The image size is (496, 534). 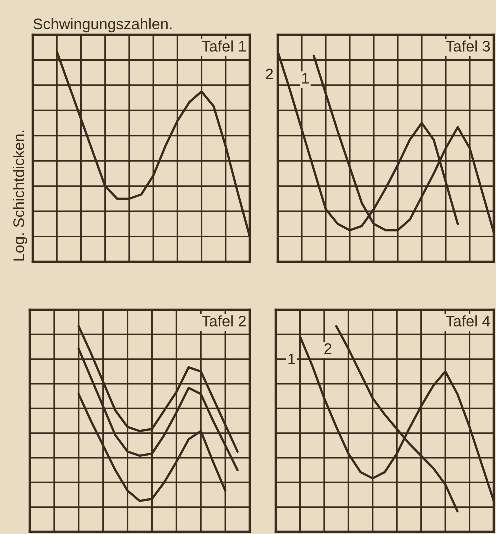 I want to click on chart-title: Tafel 1, so click(x=224, y=46).